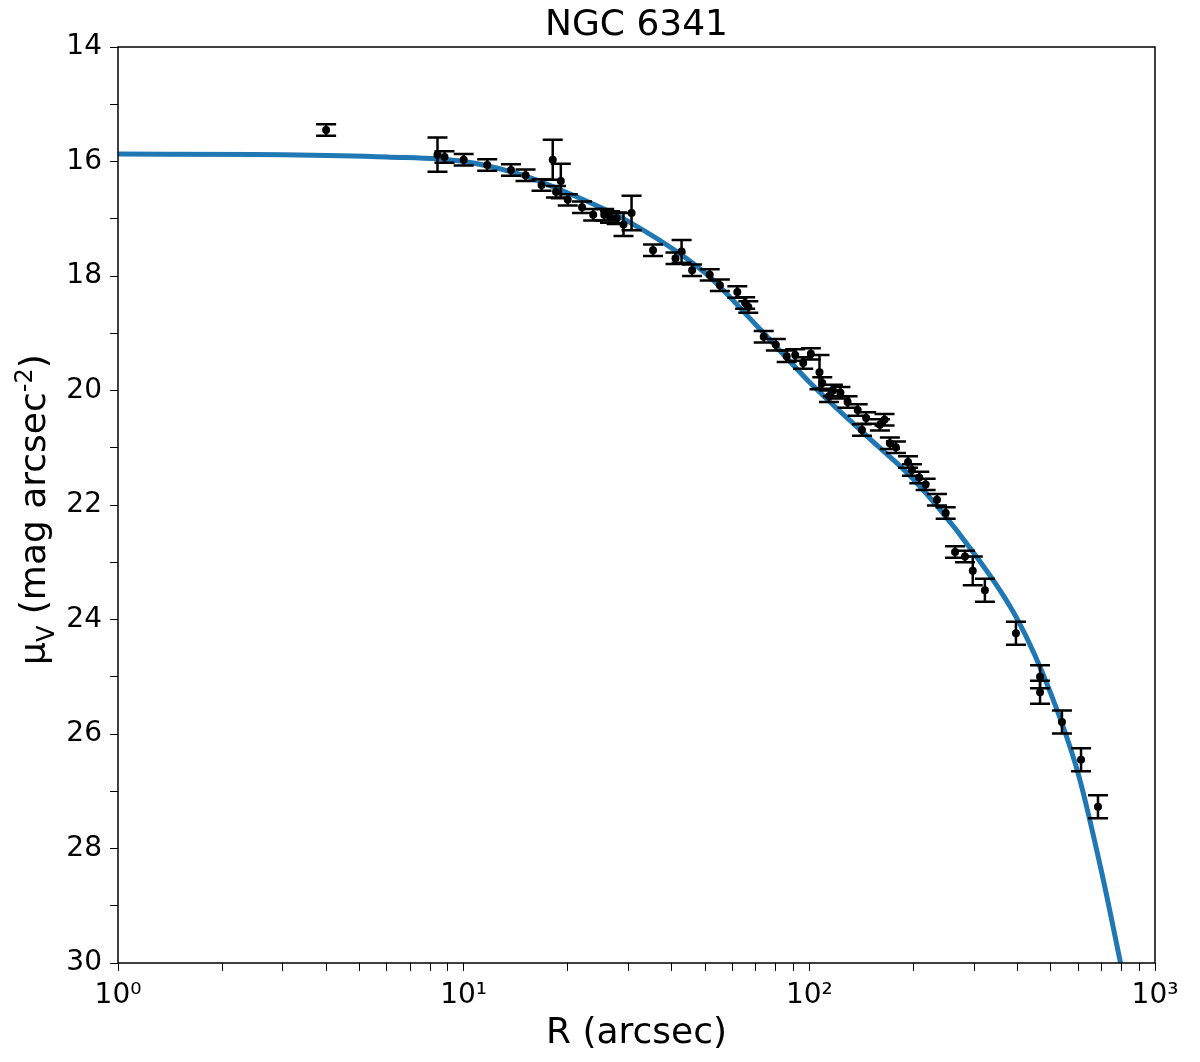  I want to click on x-tick-label: 10⁰, so click(118, 994).